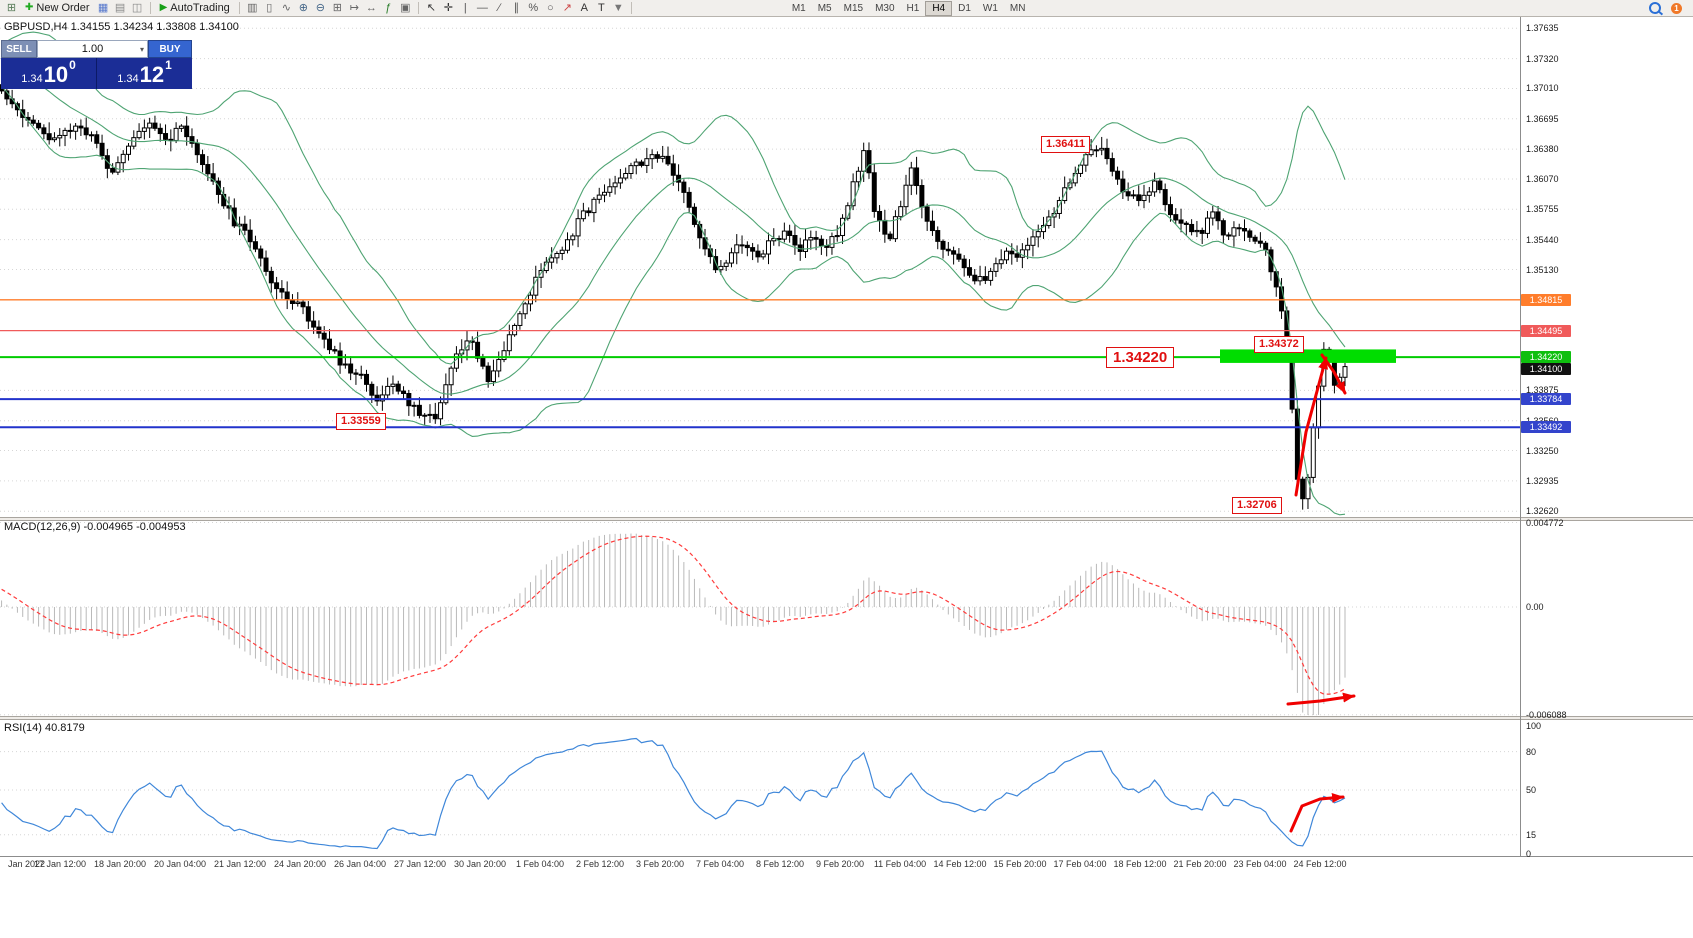  What do you see at coordinates (1017, 8) in the screenshot?
I see `timeframe-mn: MN` at bounding box center [1017, 8].